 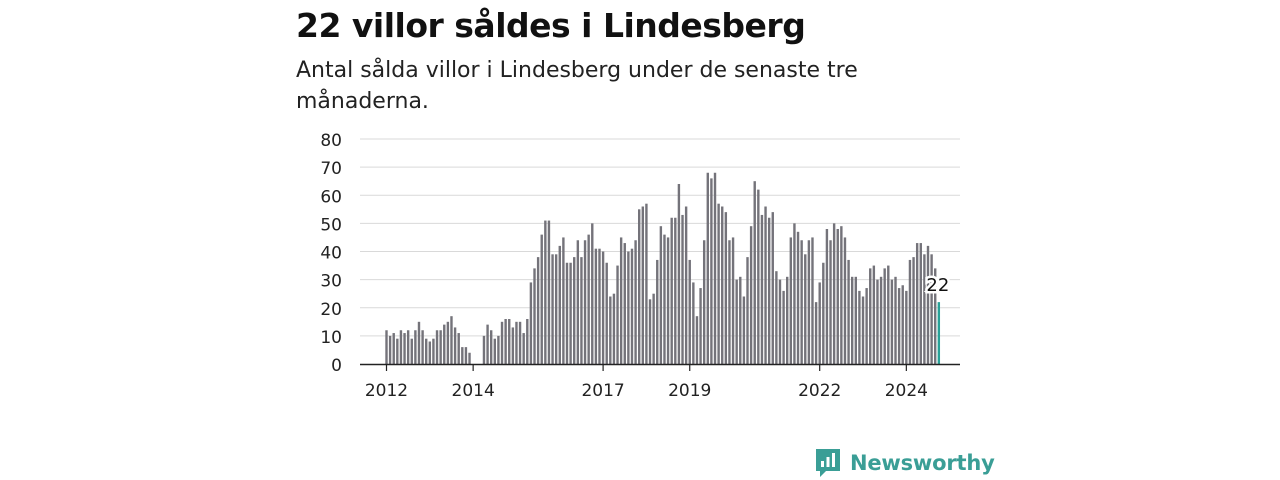 What do you see at coordinates (828, 463) in the screenshot?
I see `newsworthy-logo-icon` at bounding box center [828, 463].